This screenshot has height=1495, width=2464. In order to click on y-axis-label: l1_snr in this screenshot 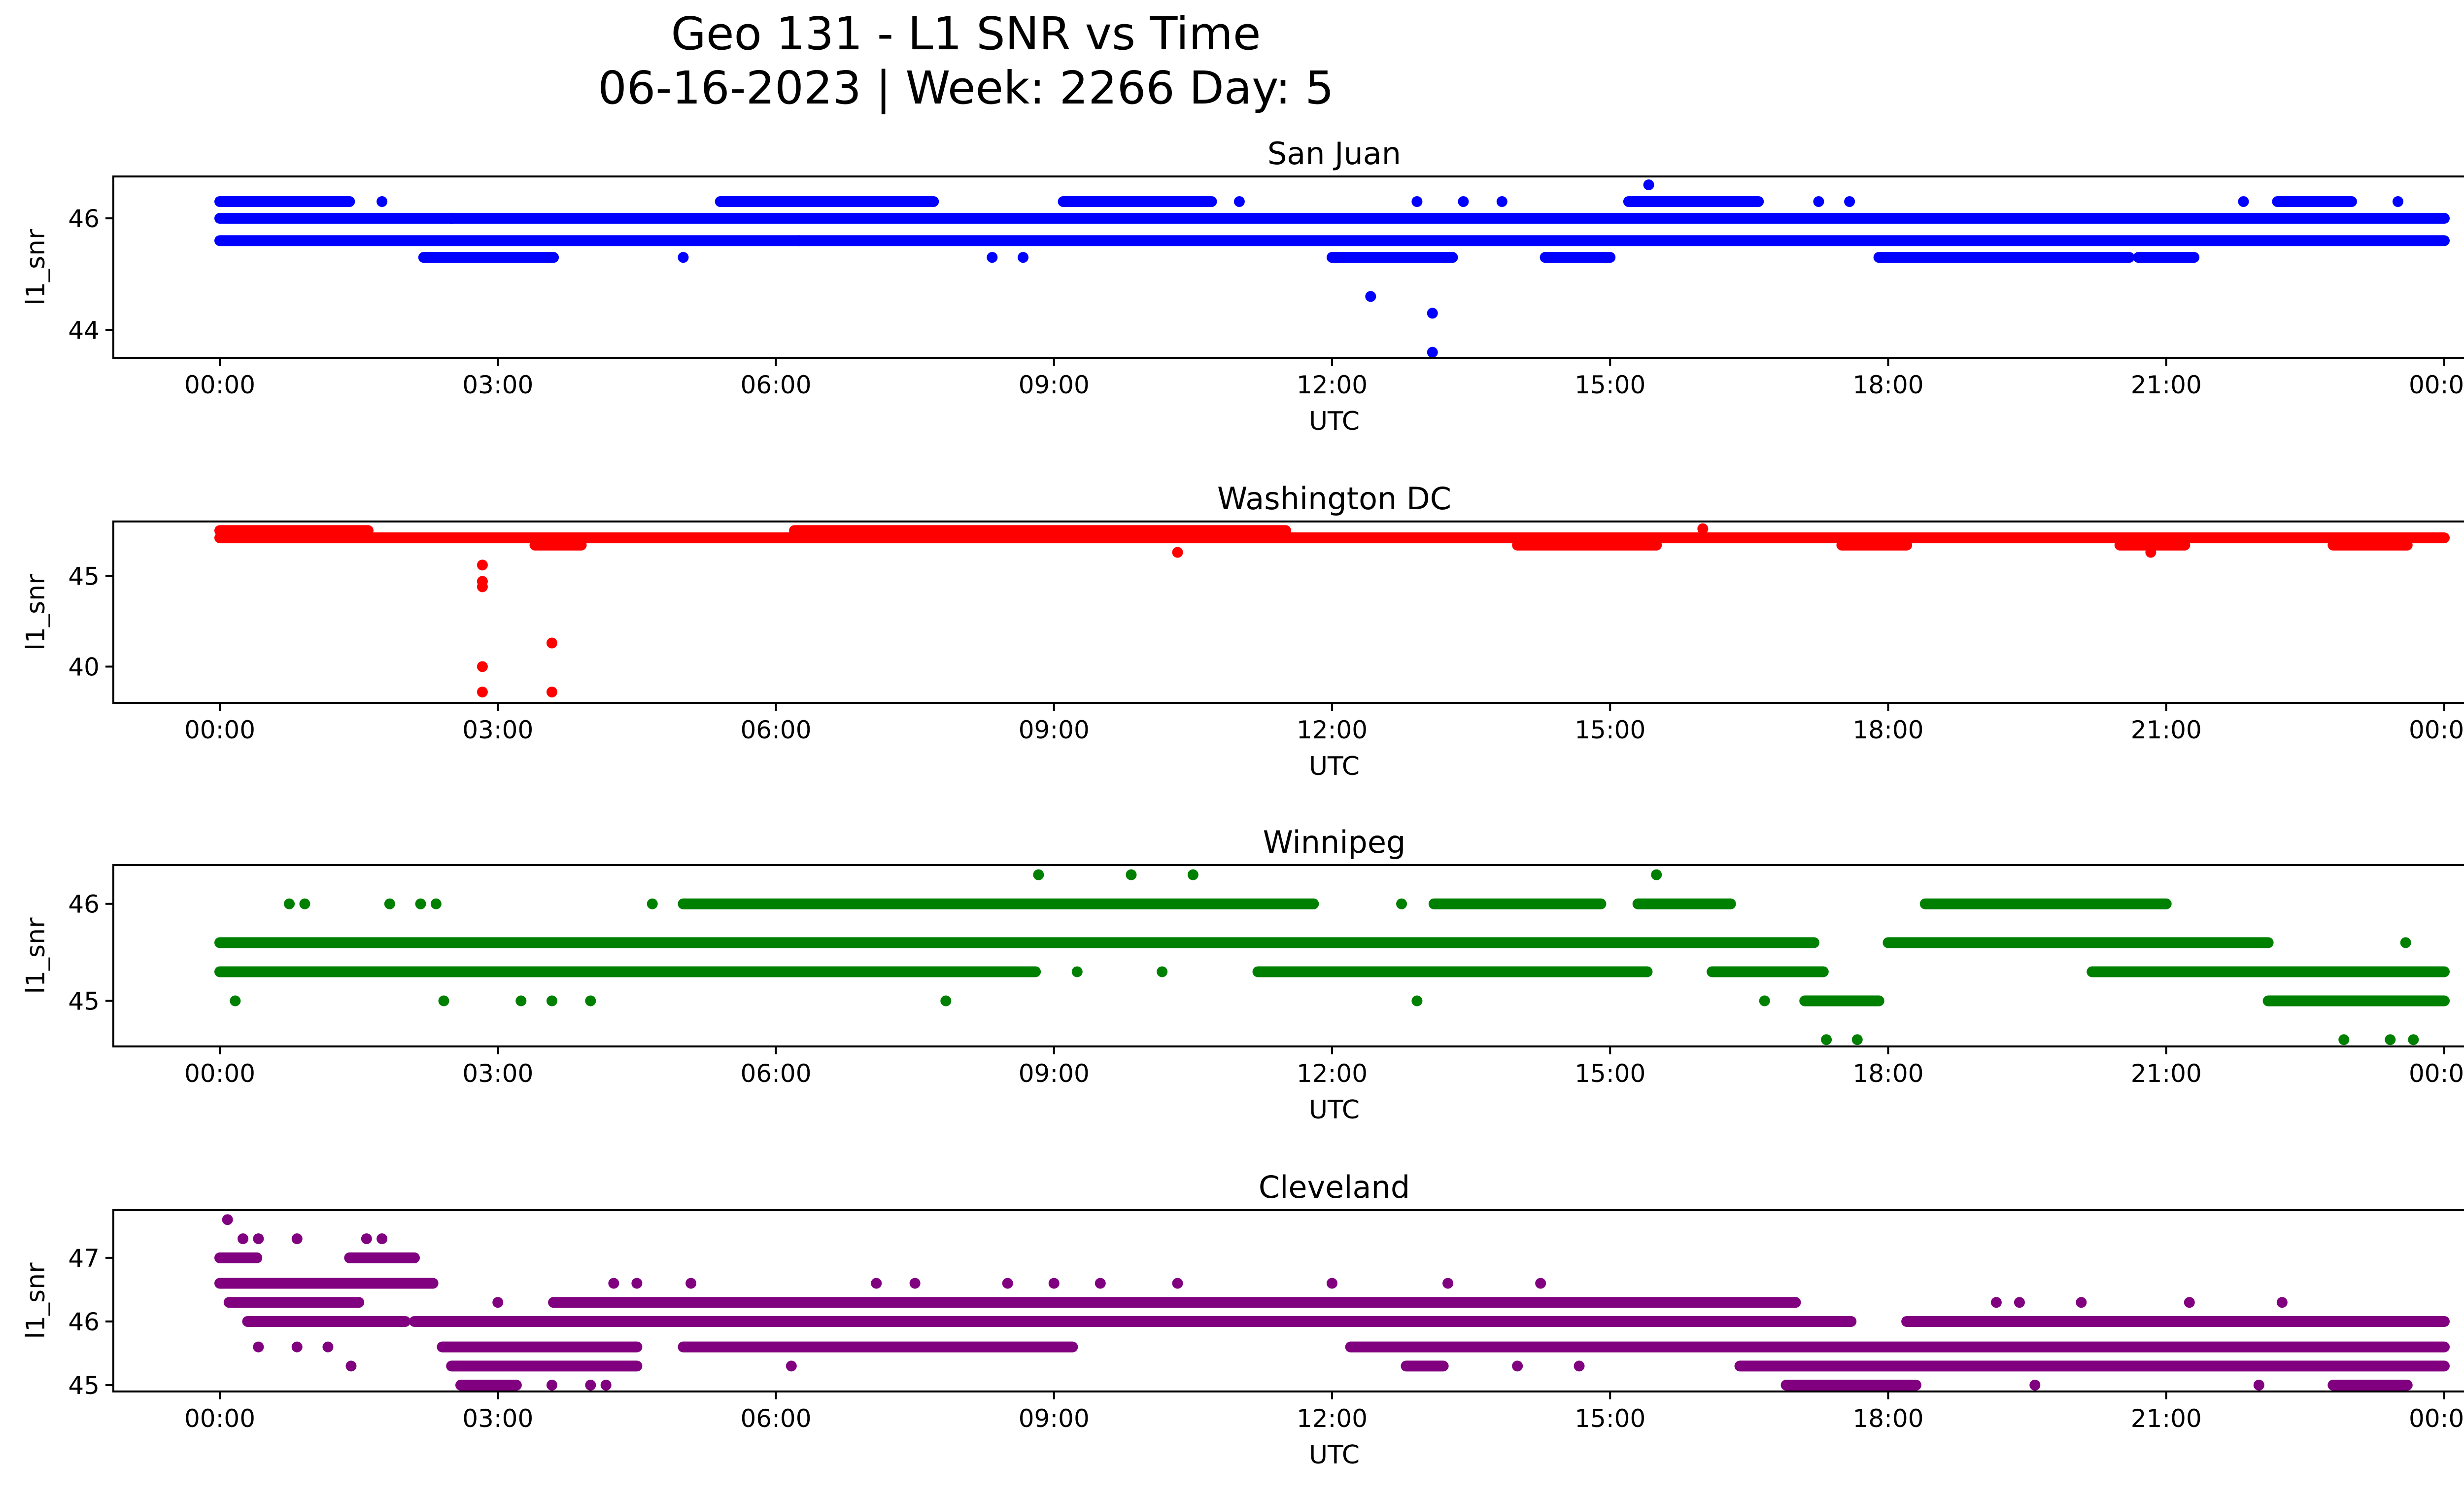, I will do `click(36, 612)`.